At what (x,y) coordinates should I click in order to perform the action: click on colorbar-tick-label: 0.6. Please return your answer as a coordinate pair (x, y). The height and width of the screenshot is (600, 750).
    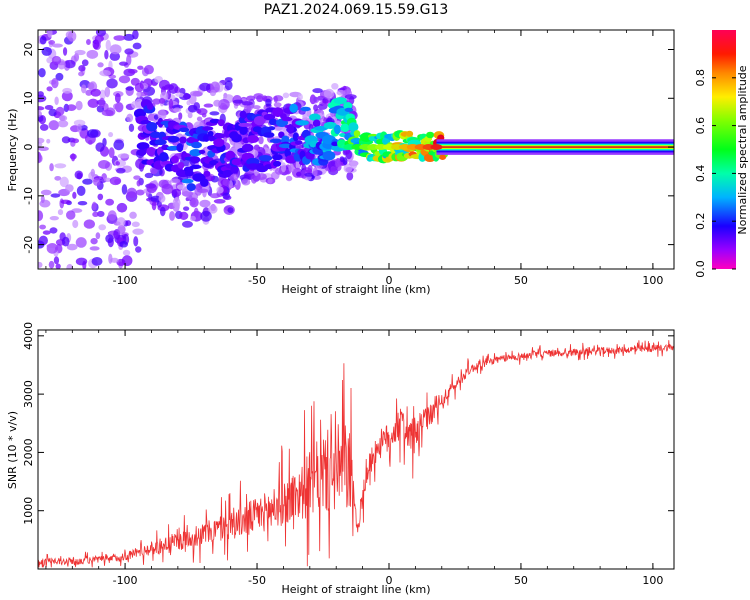
    Looking at the image, I should click on (700, 126).